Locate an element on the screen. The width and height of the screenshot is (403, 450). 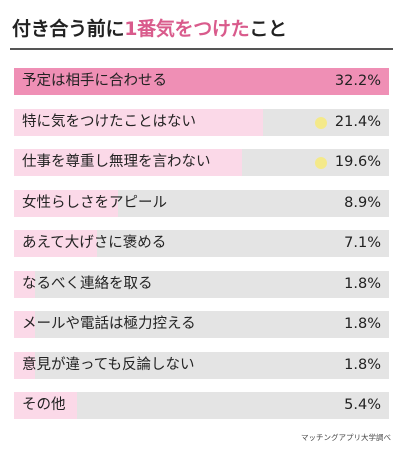
bar-row: 仕事を尊重し無理を言わない 19.6% is located at coordinates (201, 162).